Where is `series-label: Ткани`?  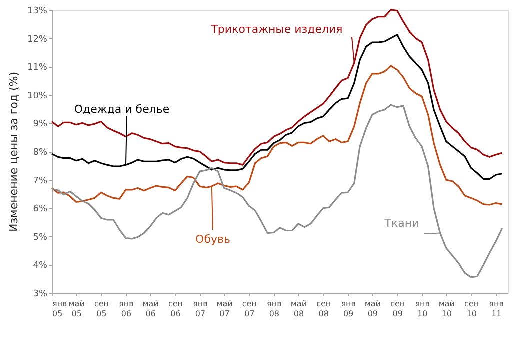
series-label: Ткани is located at coordinates (402, 223).